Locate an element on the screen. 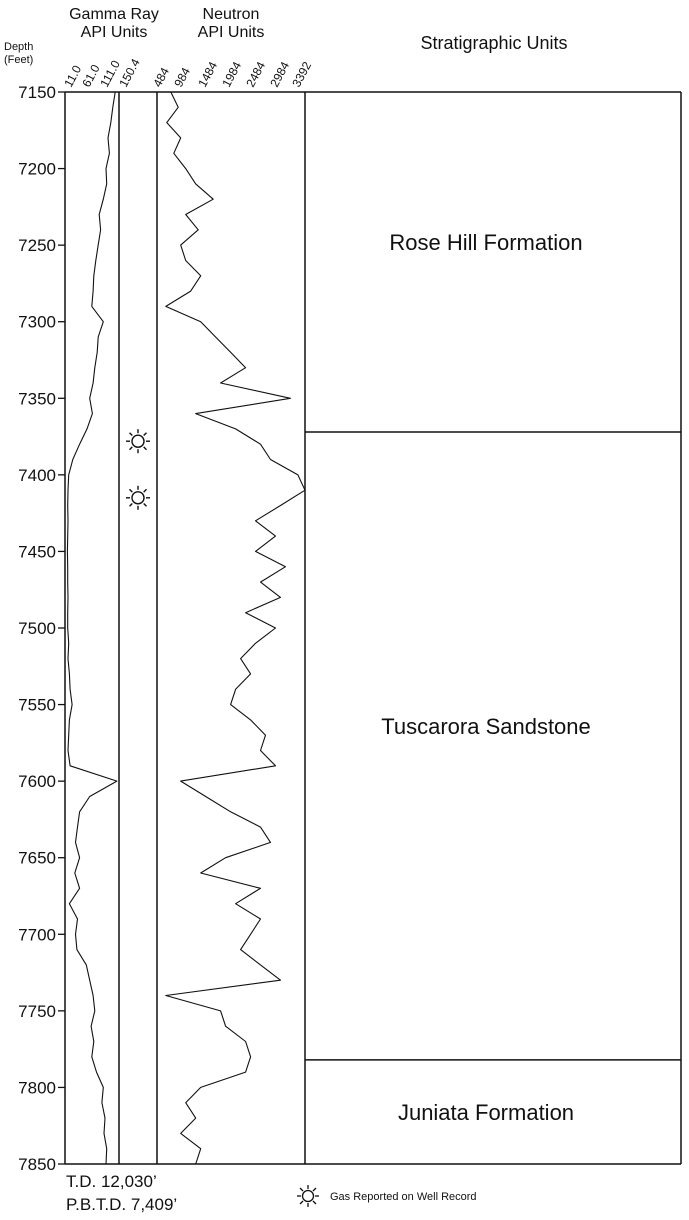 The image size is (689, 1220). depth-tick-label: 7300 is located at coordinates (37, 322).